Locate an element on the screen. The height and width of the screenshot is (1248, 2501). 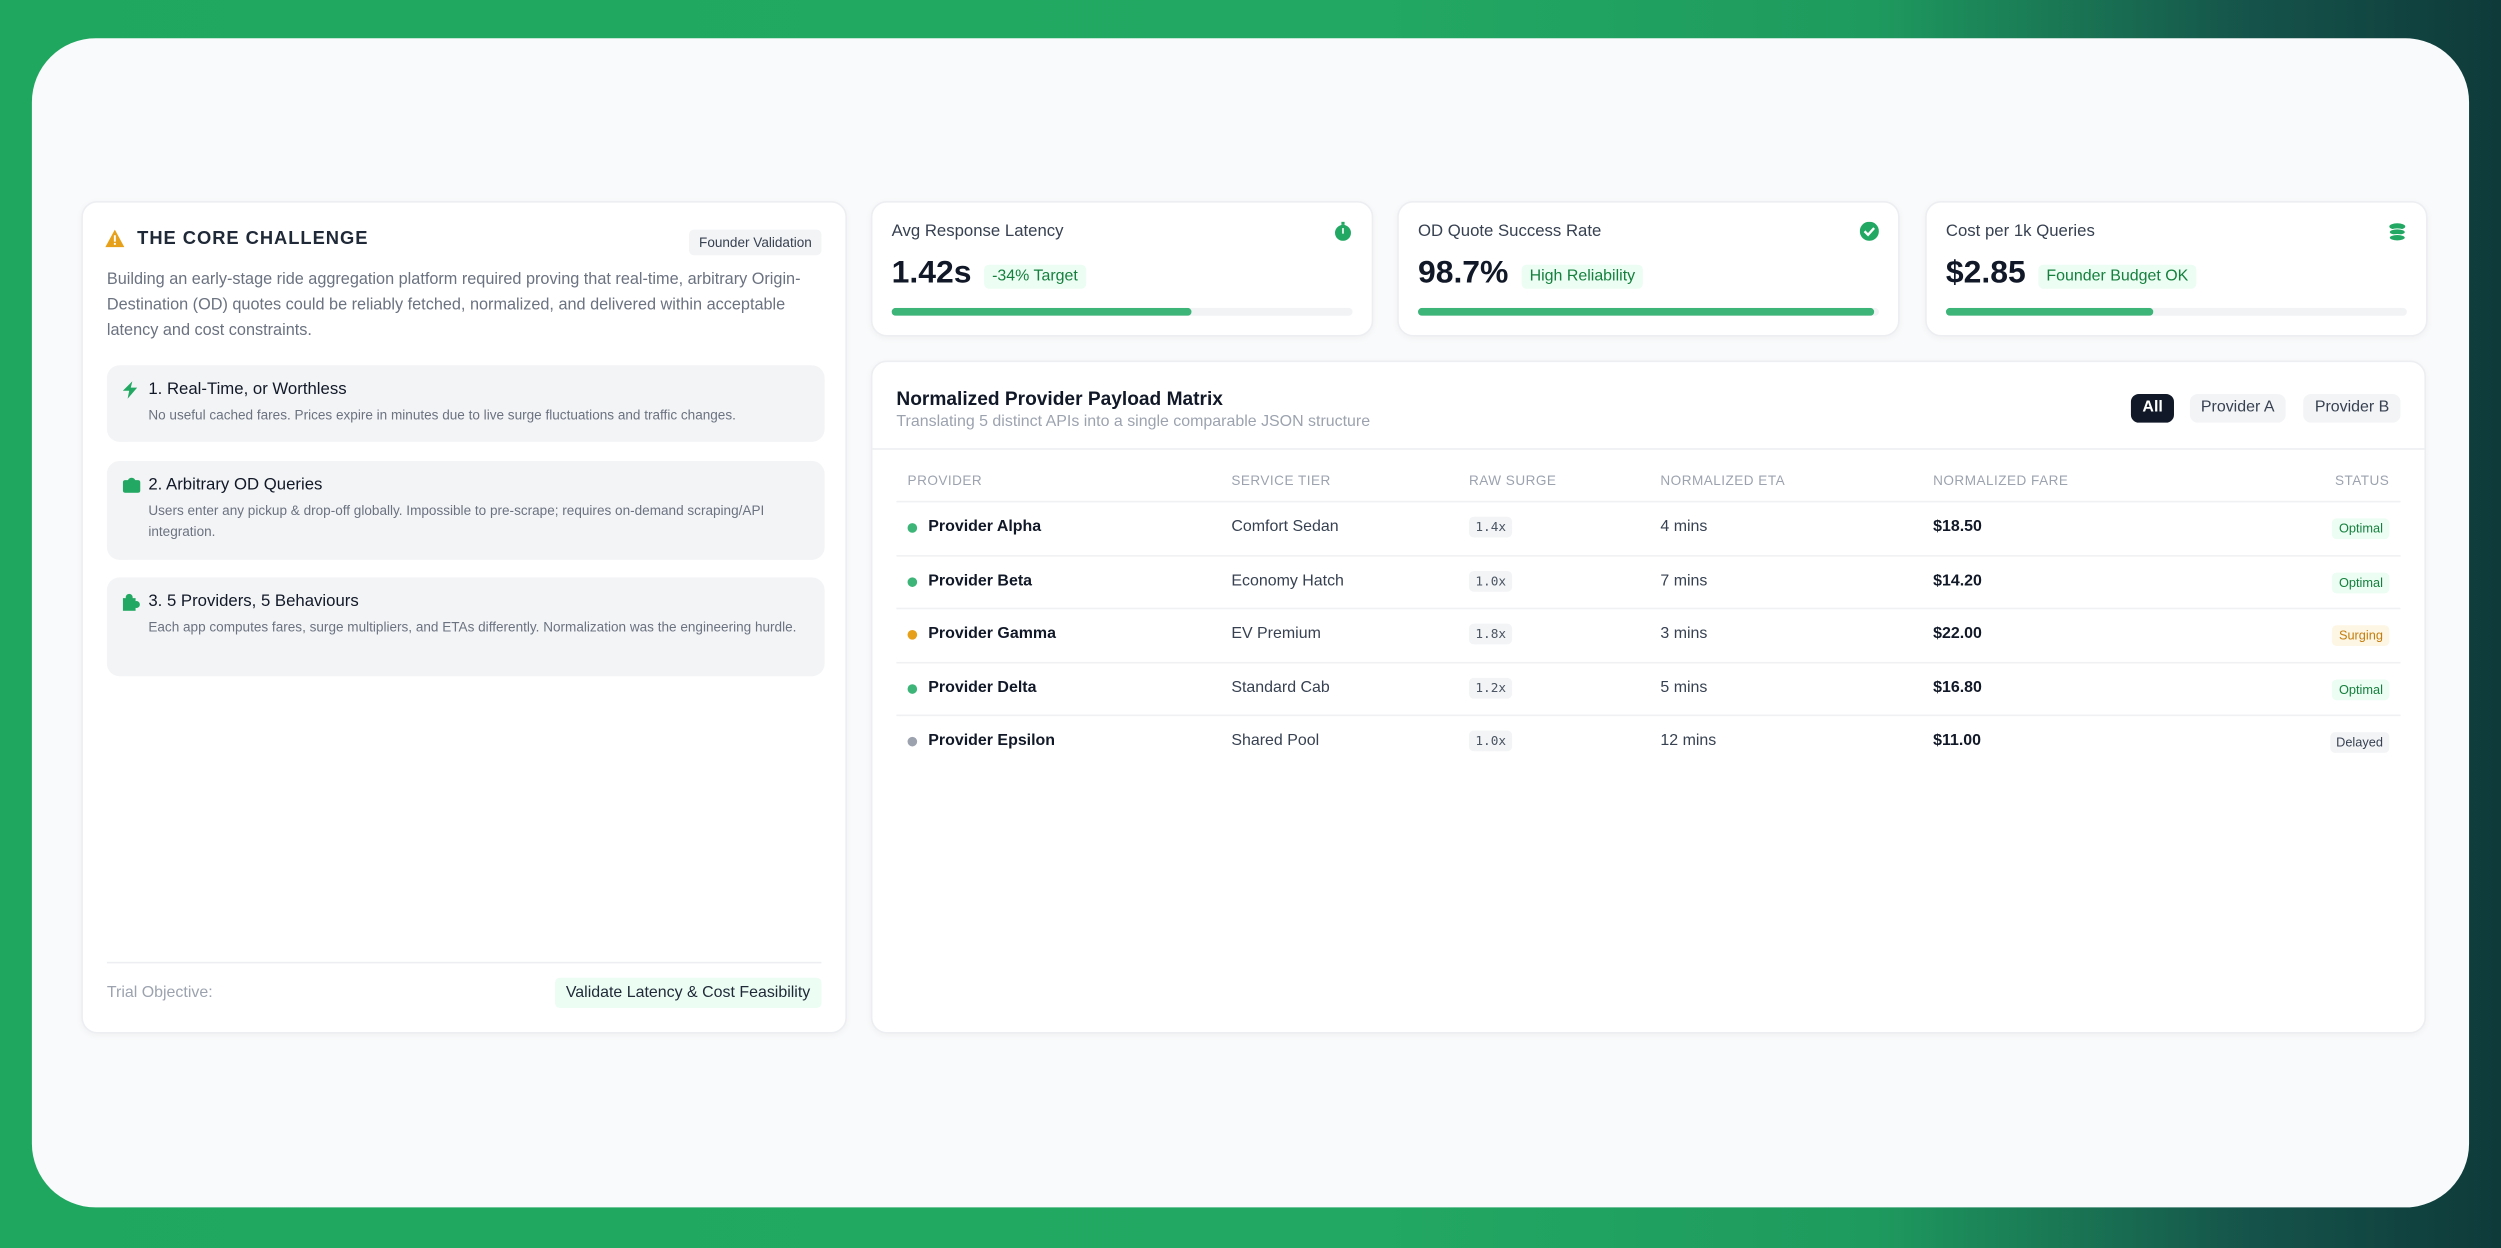
surge-cell: 1.8x is located at coordinates (1490, 634).